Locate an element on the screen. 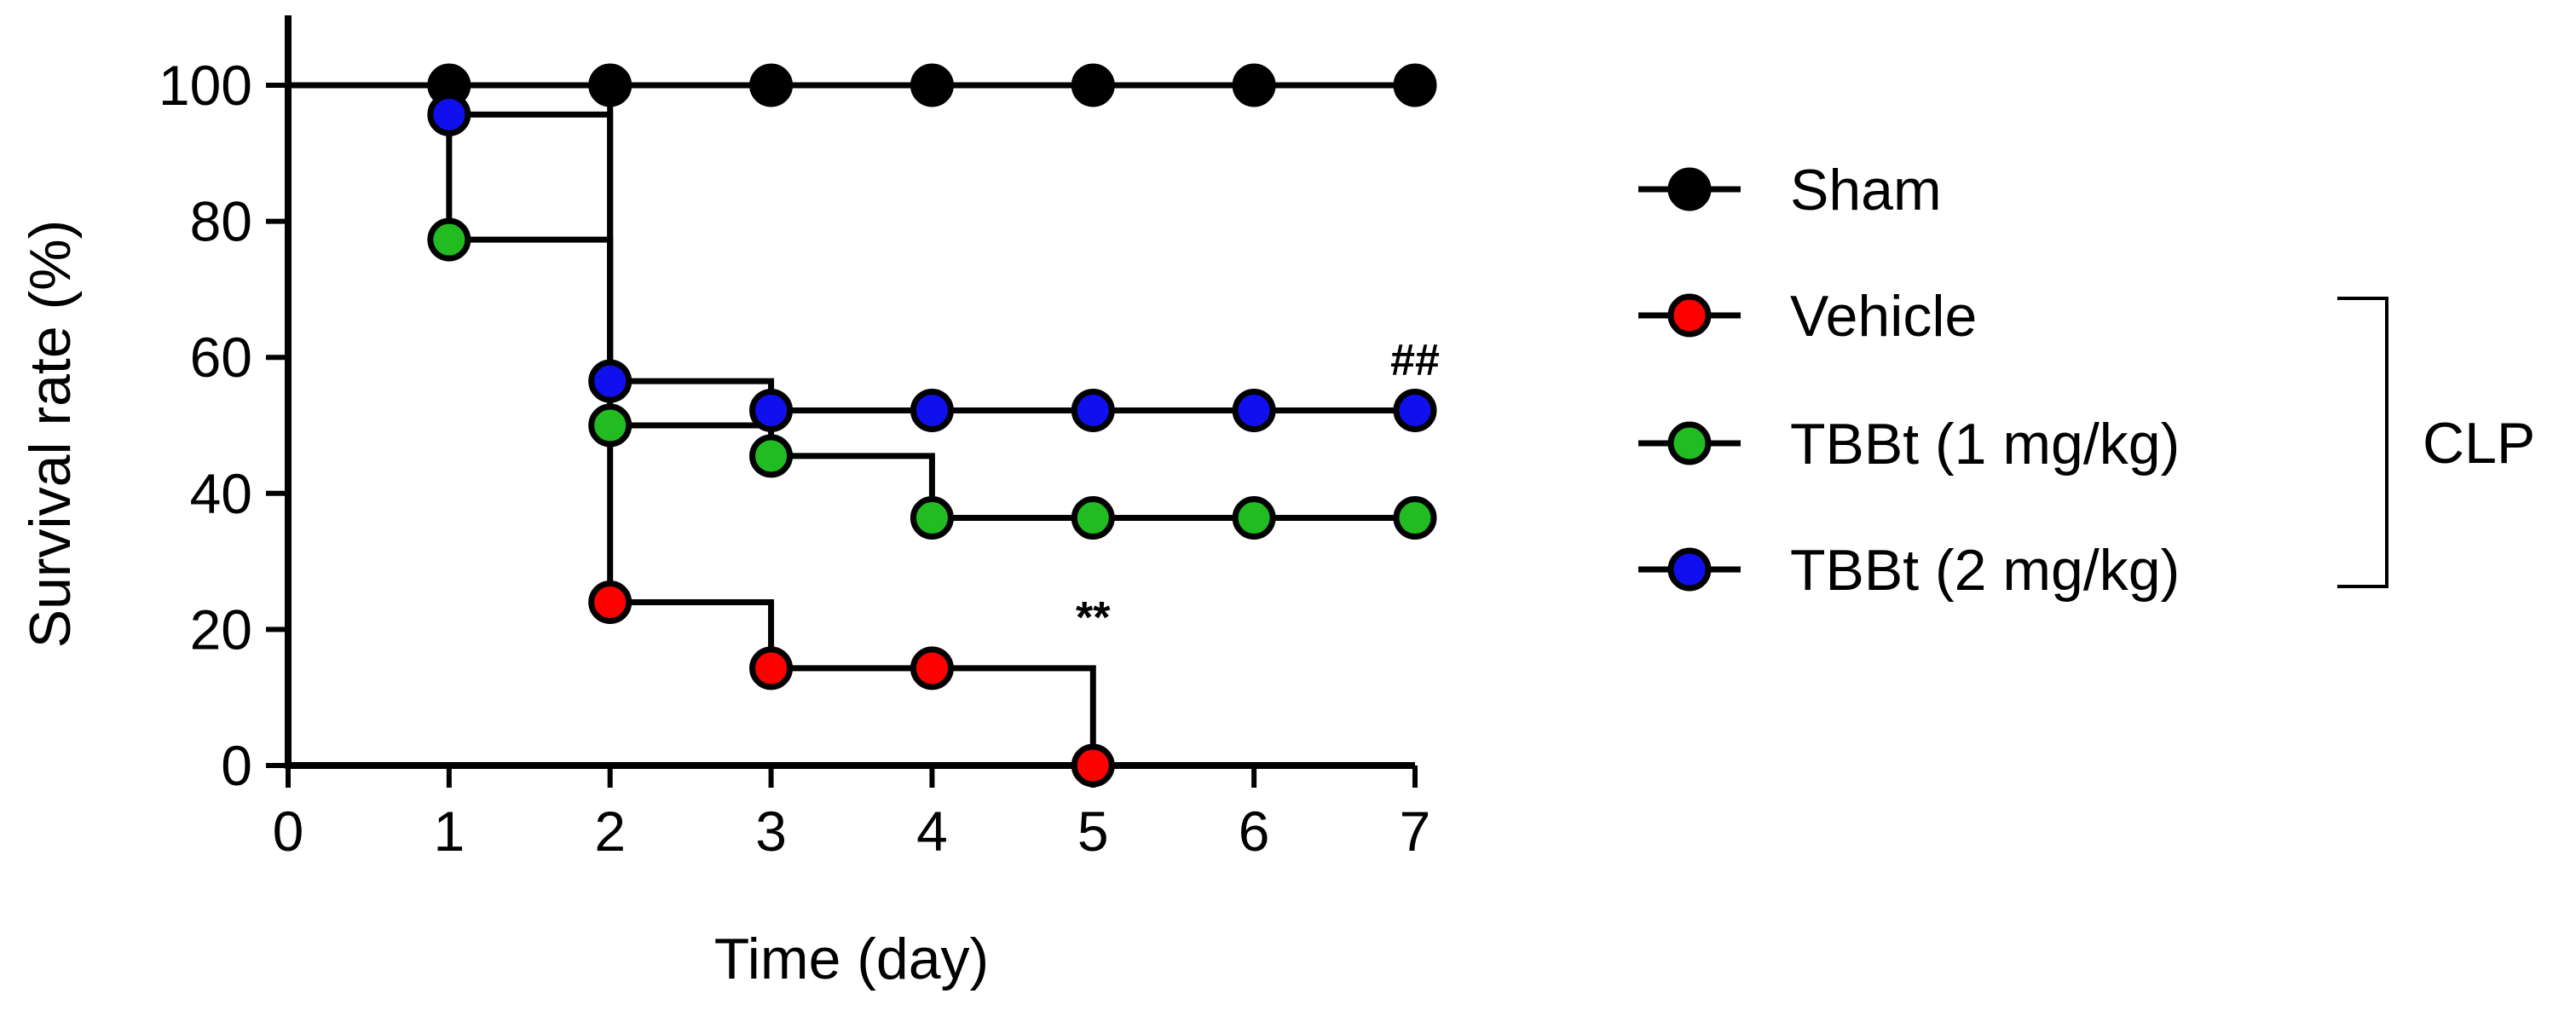 The height and width of the screenshot is (1011, 2576). y-tick-label-60: 60 is located at coordinates (221, 357).